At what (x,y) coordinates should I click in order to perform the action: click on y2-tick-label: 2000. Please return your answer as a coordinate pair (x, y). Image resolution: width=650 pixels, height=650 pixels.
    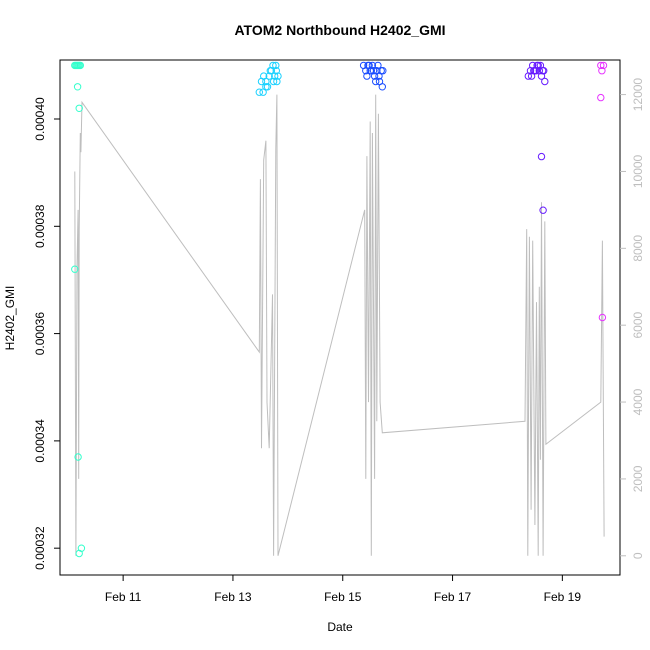
    Looking at the image, I should click on (638, 478).